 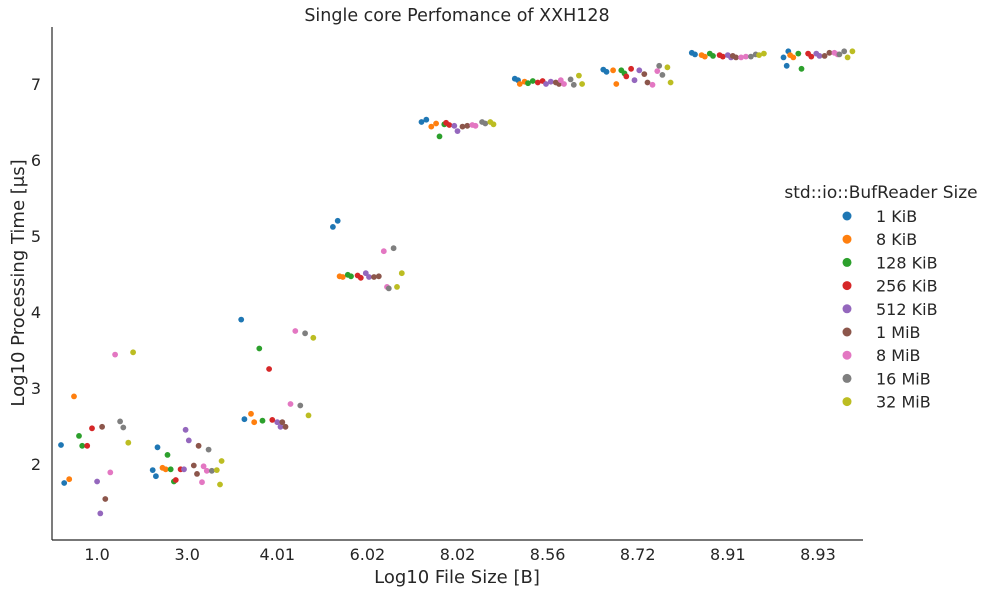 What do you see at coordinates (18, 282) in the screenshot?
I see `y-axis-label: Log10 Processing Time [μs]` at bounding box center [18, 282].